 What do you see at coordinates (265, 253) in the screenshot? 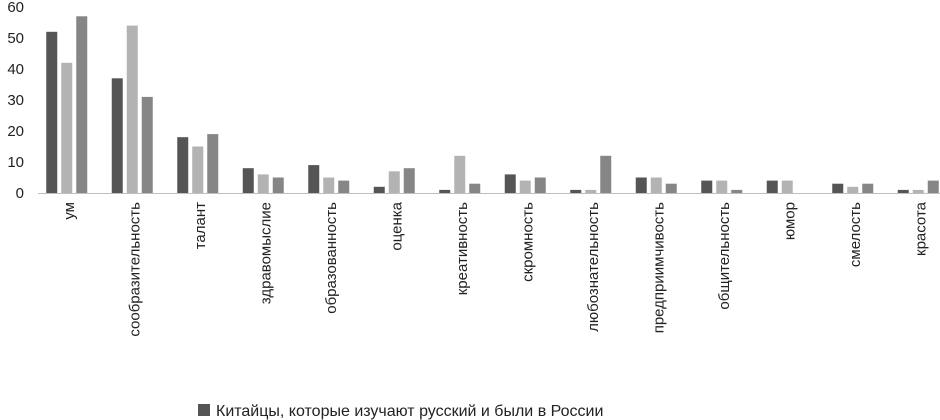
I see `x-category-label: здравомыслие` at bounding box center [265, 253].